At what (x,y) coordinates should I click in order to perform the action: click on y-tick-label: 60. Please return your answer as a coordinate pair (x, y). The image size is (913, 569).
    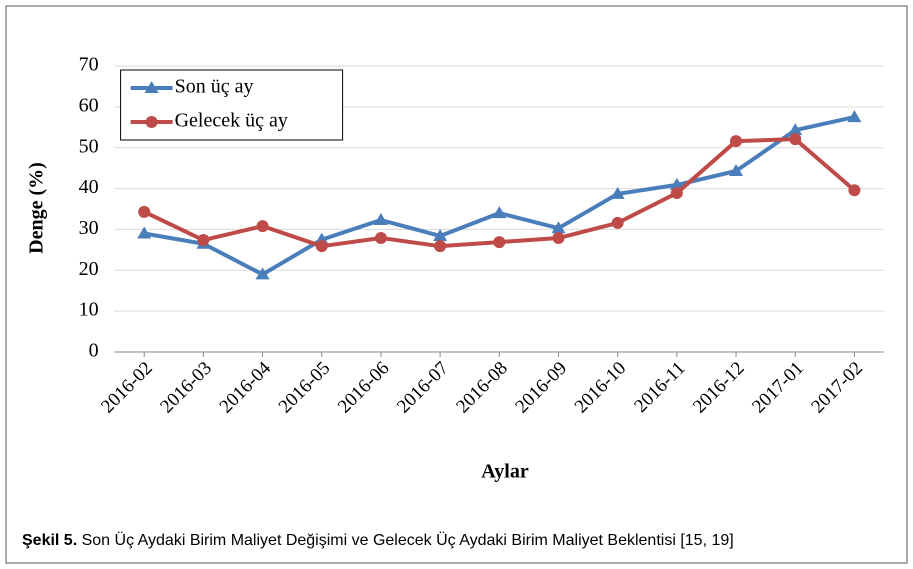
    Looking at the image, I should click on (89, 105).